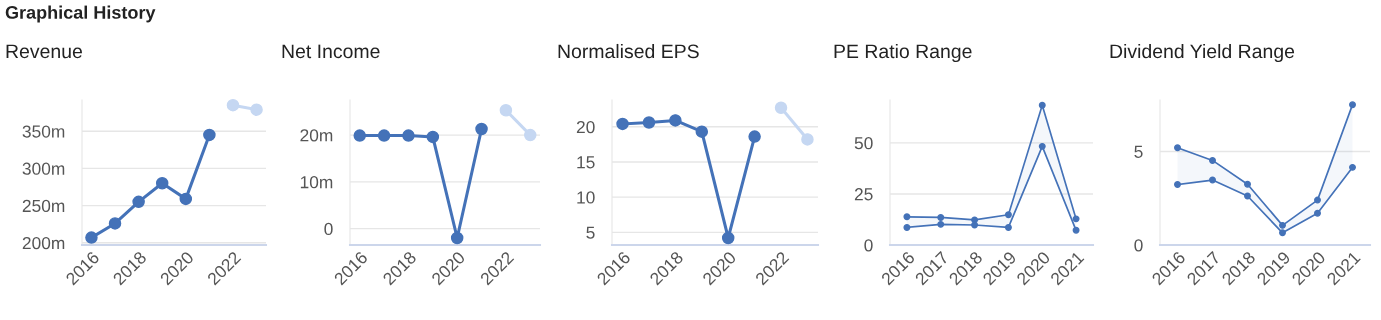 This screenshot has height=320, width=1381. Describe the element at coordinates (44, 51) in the screenshot. I see `chart-title: Revenue` at that location.